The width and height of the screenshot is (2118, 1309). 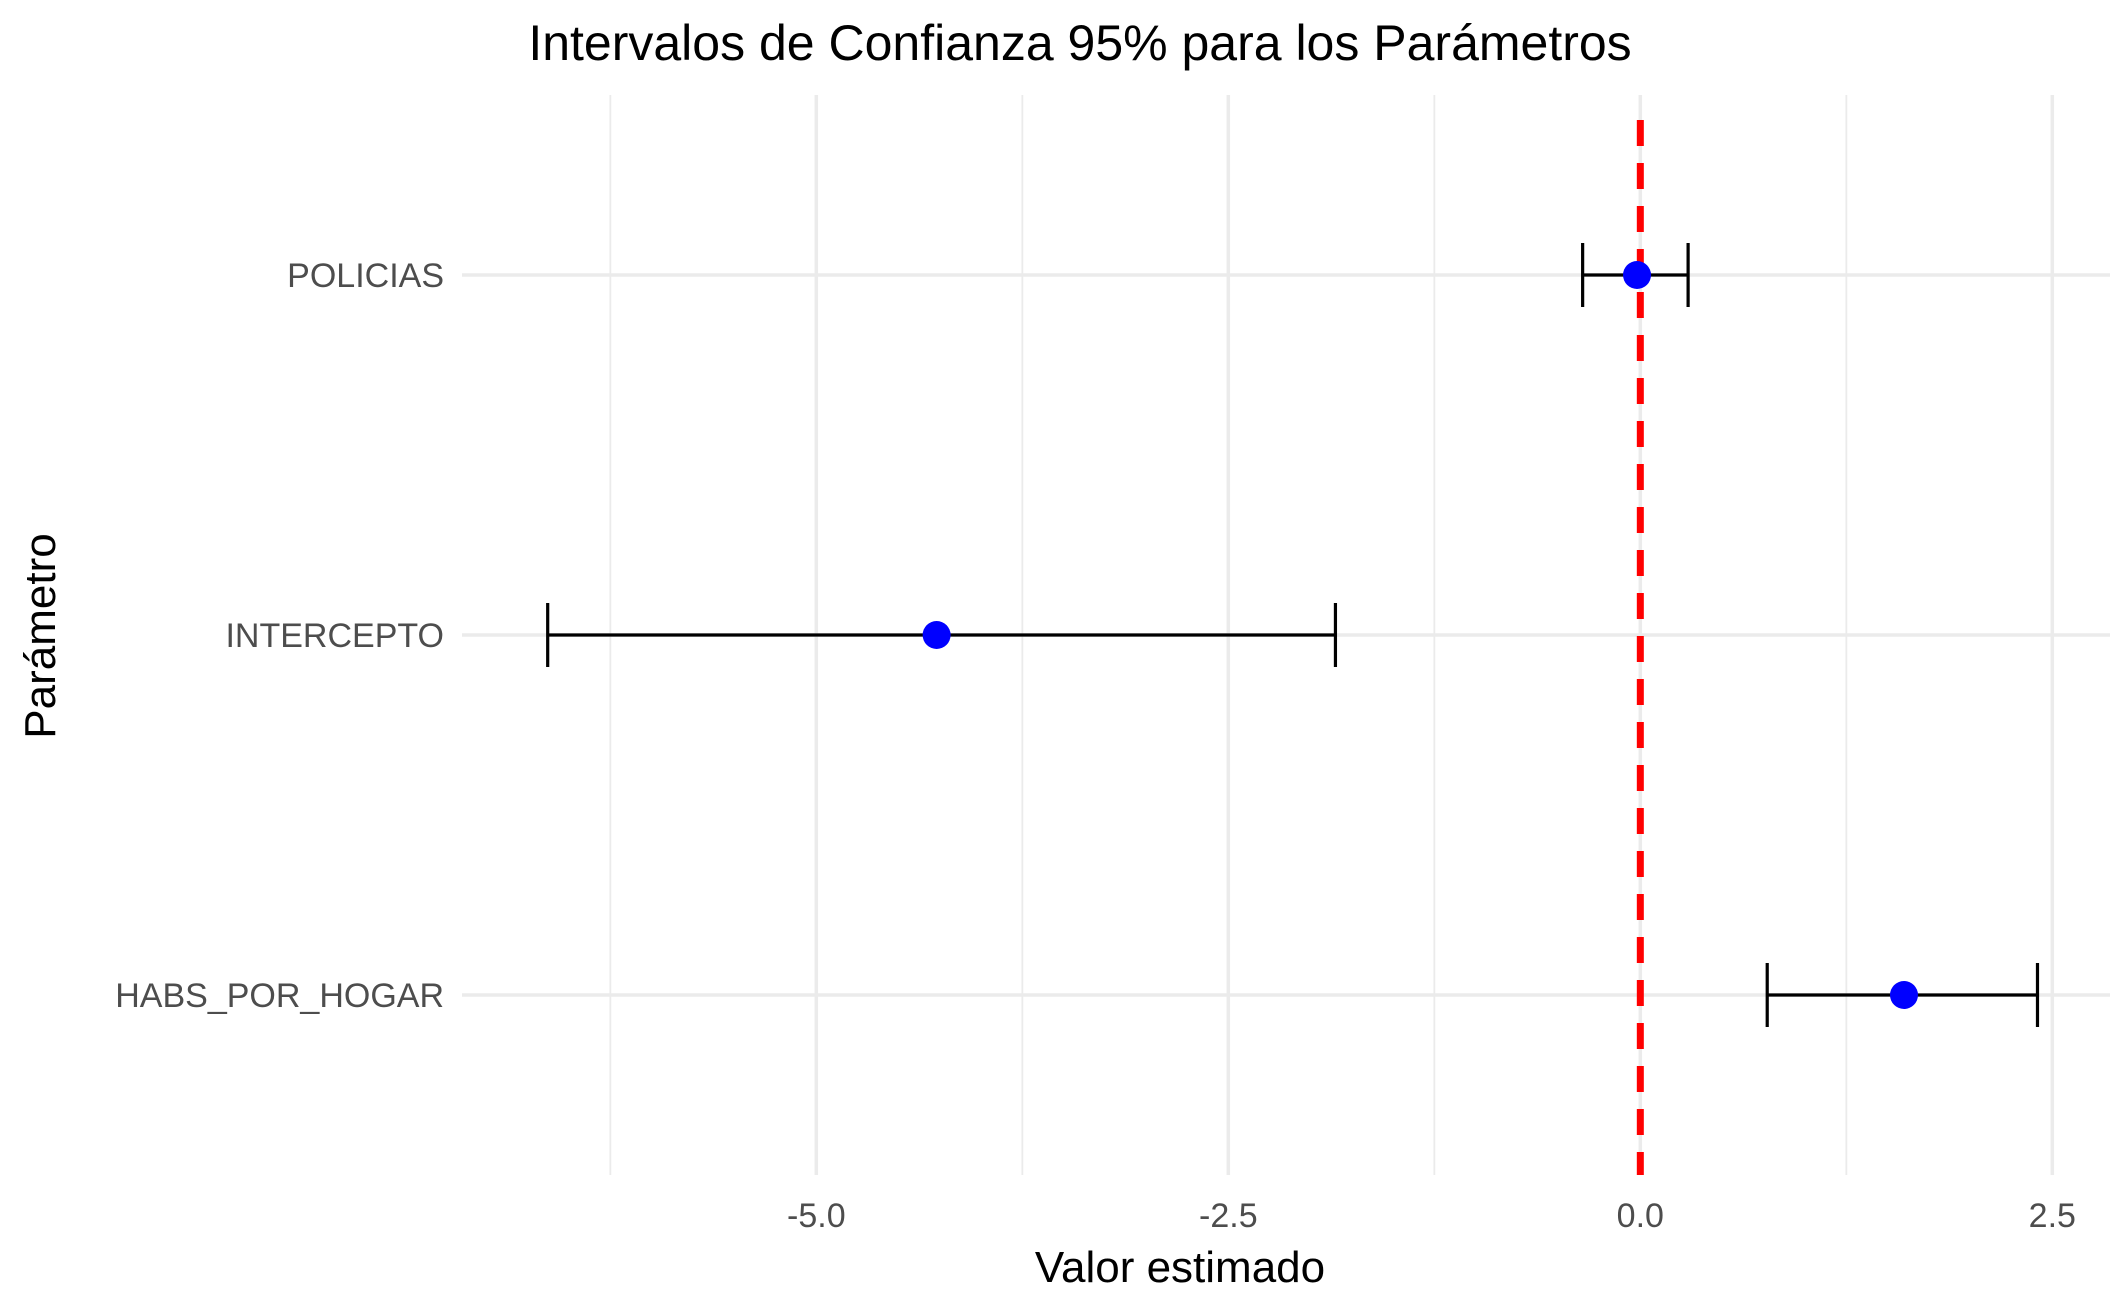 What do you see at coordinates (365, 276) in the screenshot?
I see `y-tick-label: POLICIAS` at bounding box center [365, 276].